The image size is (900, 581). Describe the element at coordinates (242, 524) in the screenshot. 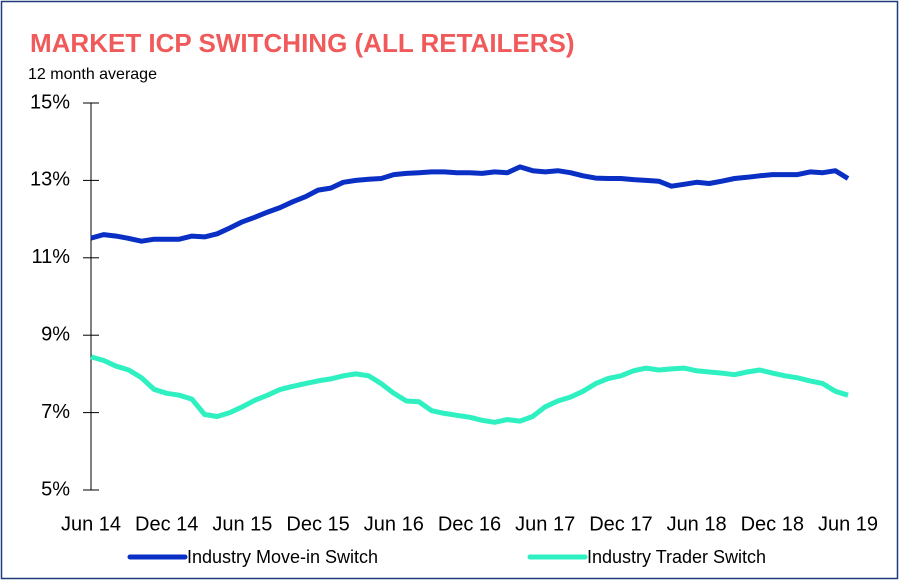

I see `x-tick-label: Jun 15` at that location.